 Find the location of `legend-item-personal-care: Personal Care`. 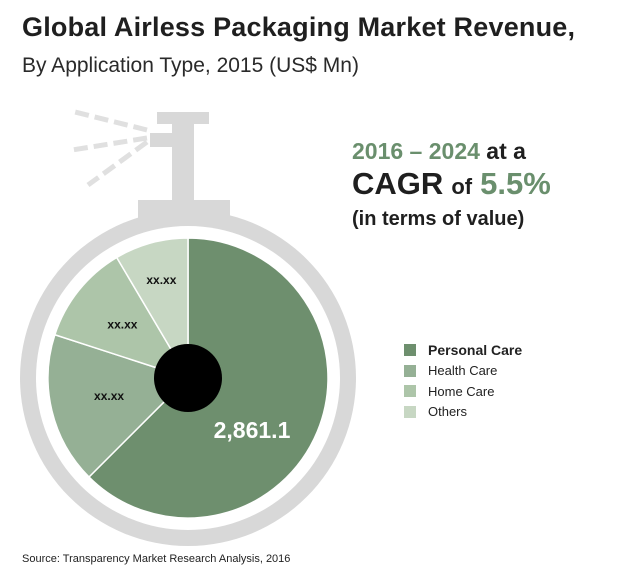

legend-item-personal-care: Personal Care is located at coordinates (463, 350).